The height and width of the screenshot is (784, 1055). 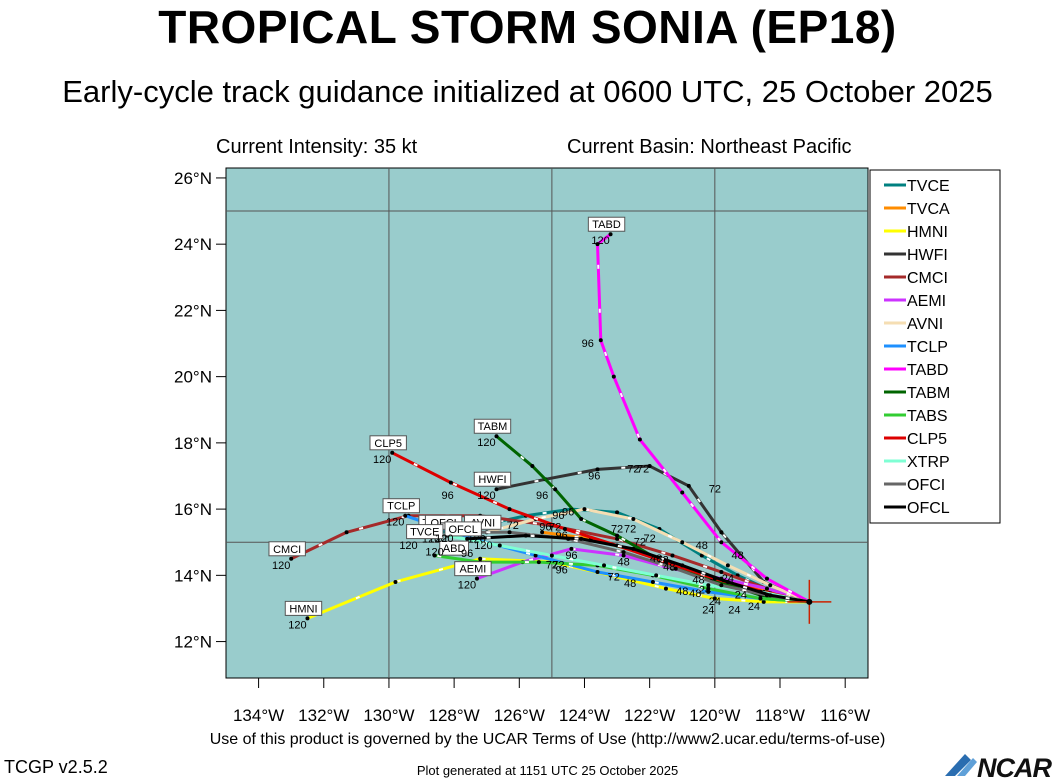 I want to click on y-tick-label: 14°N, so click(x=193, y=575).